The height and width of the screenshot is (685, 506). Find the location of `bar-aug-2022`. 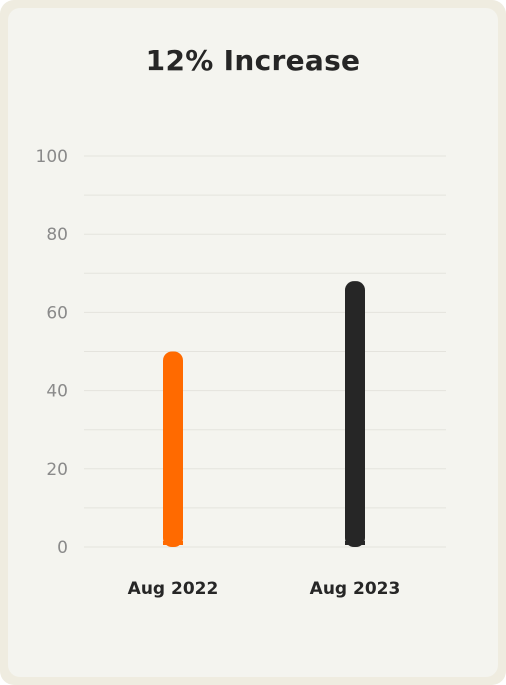

bar-aug-2022 is located at coordinates (173, 449).